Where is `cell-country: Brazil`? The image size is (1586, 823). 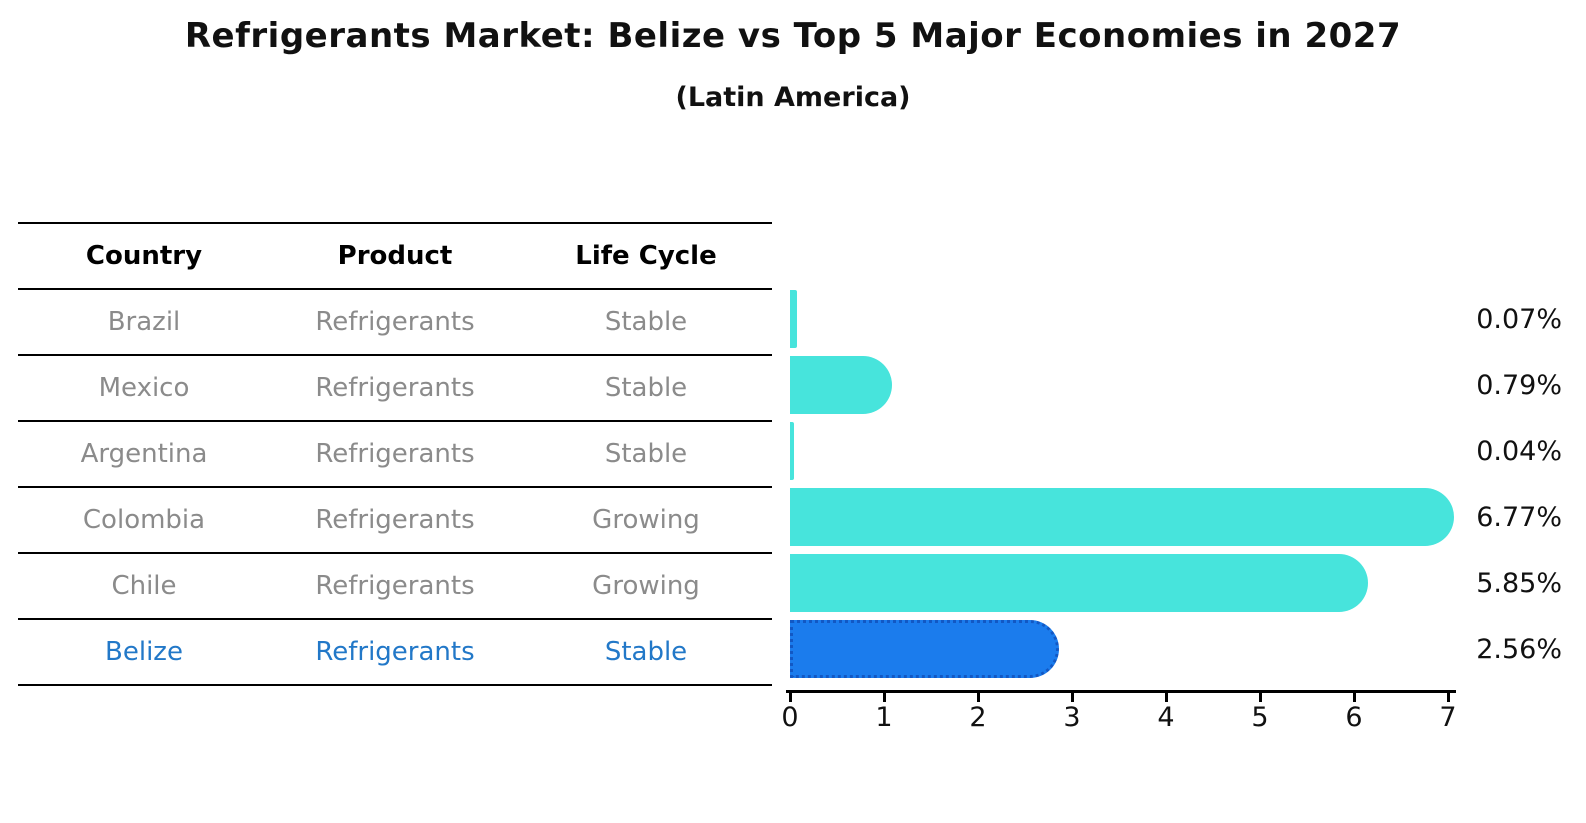
cell-country: Brazil is located at coordinates (144, 322).